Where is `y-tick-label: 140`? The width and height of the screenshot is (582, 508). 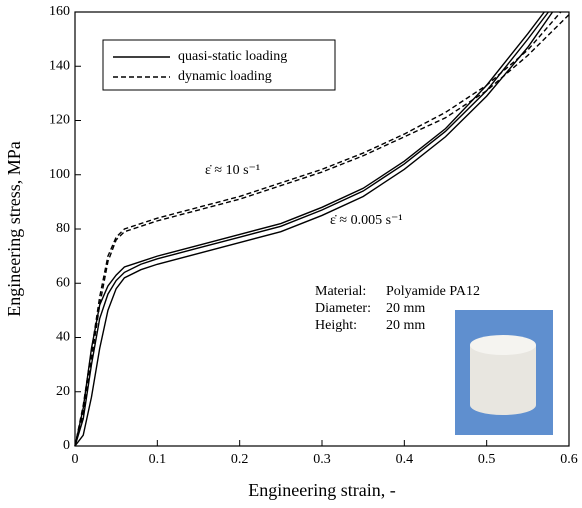
y-tick-label: 140 is located at coordinates (59, 65).